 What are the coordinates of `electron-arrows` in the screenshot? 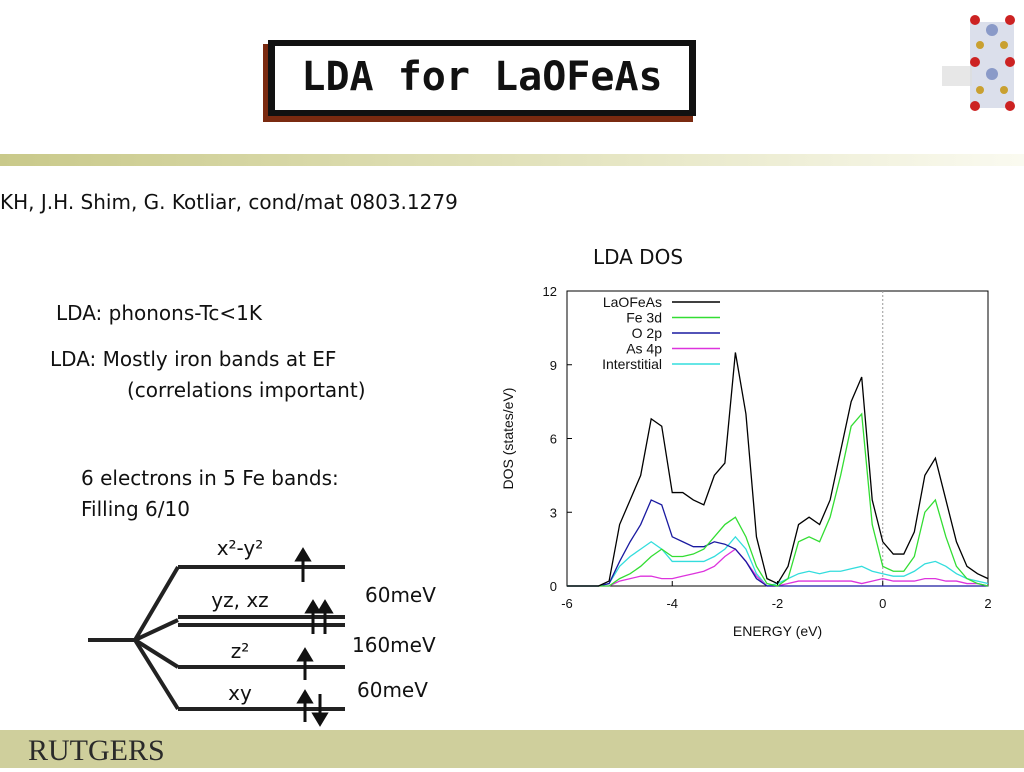 It's located at (314, 637).